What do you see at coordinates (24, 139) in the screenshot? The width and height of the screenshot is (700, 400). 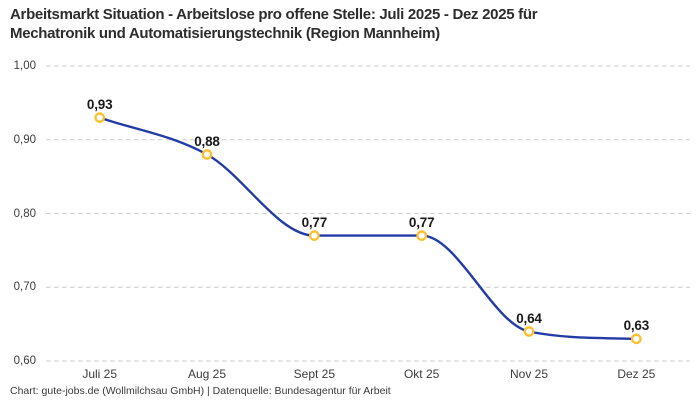 I see `y-axis-tick-label: 0,90` at bounding box center [24, 139].